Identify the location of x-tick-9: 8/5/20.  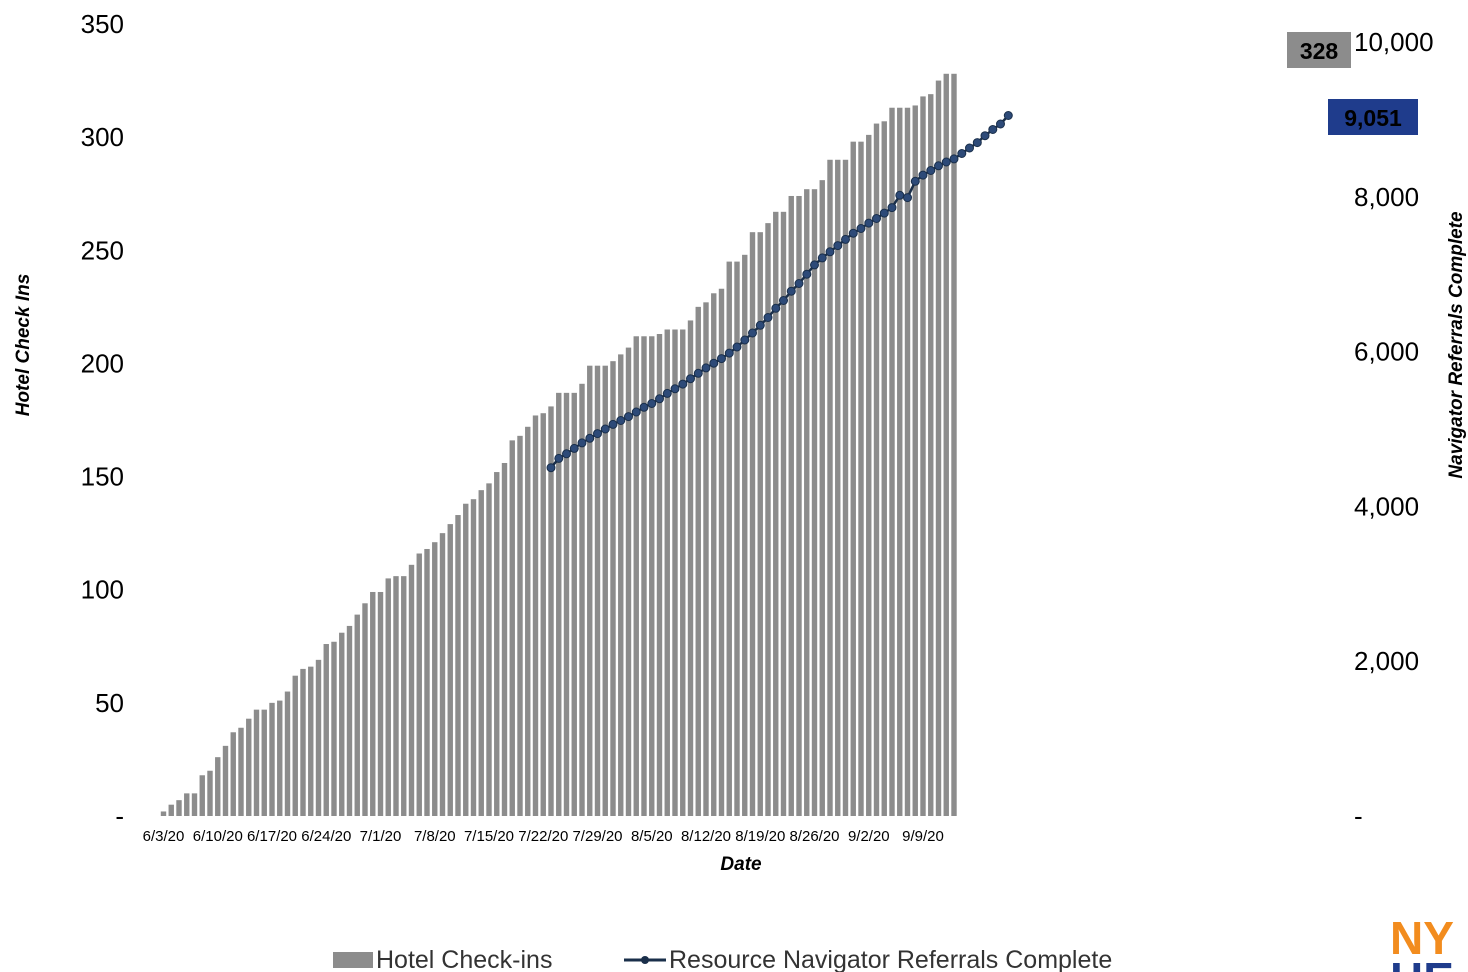
(652, 836).